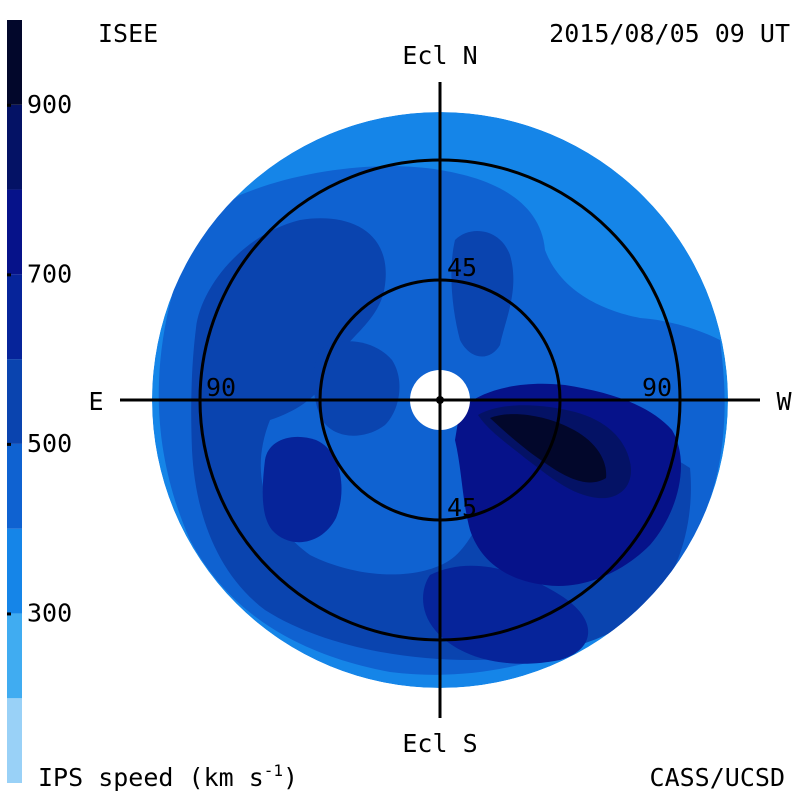 This screenshot has height=800, width=800. I want to click on credit-label: CASS/UCSD, so click(717, 777).